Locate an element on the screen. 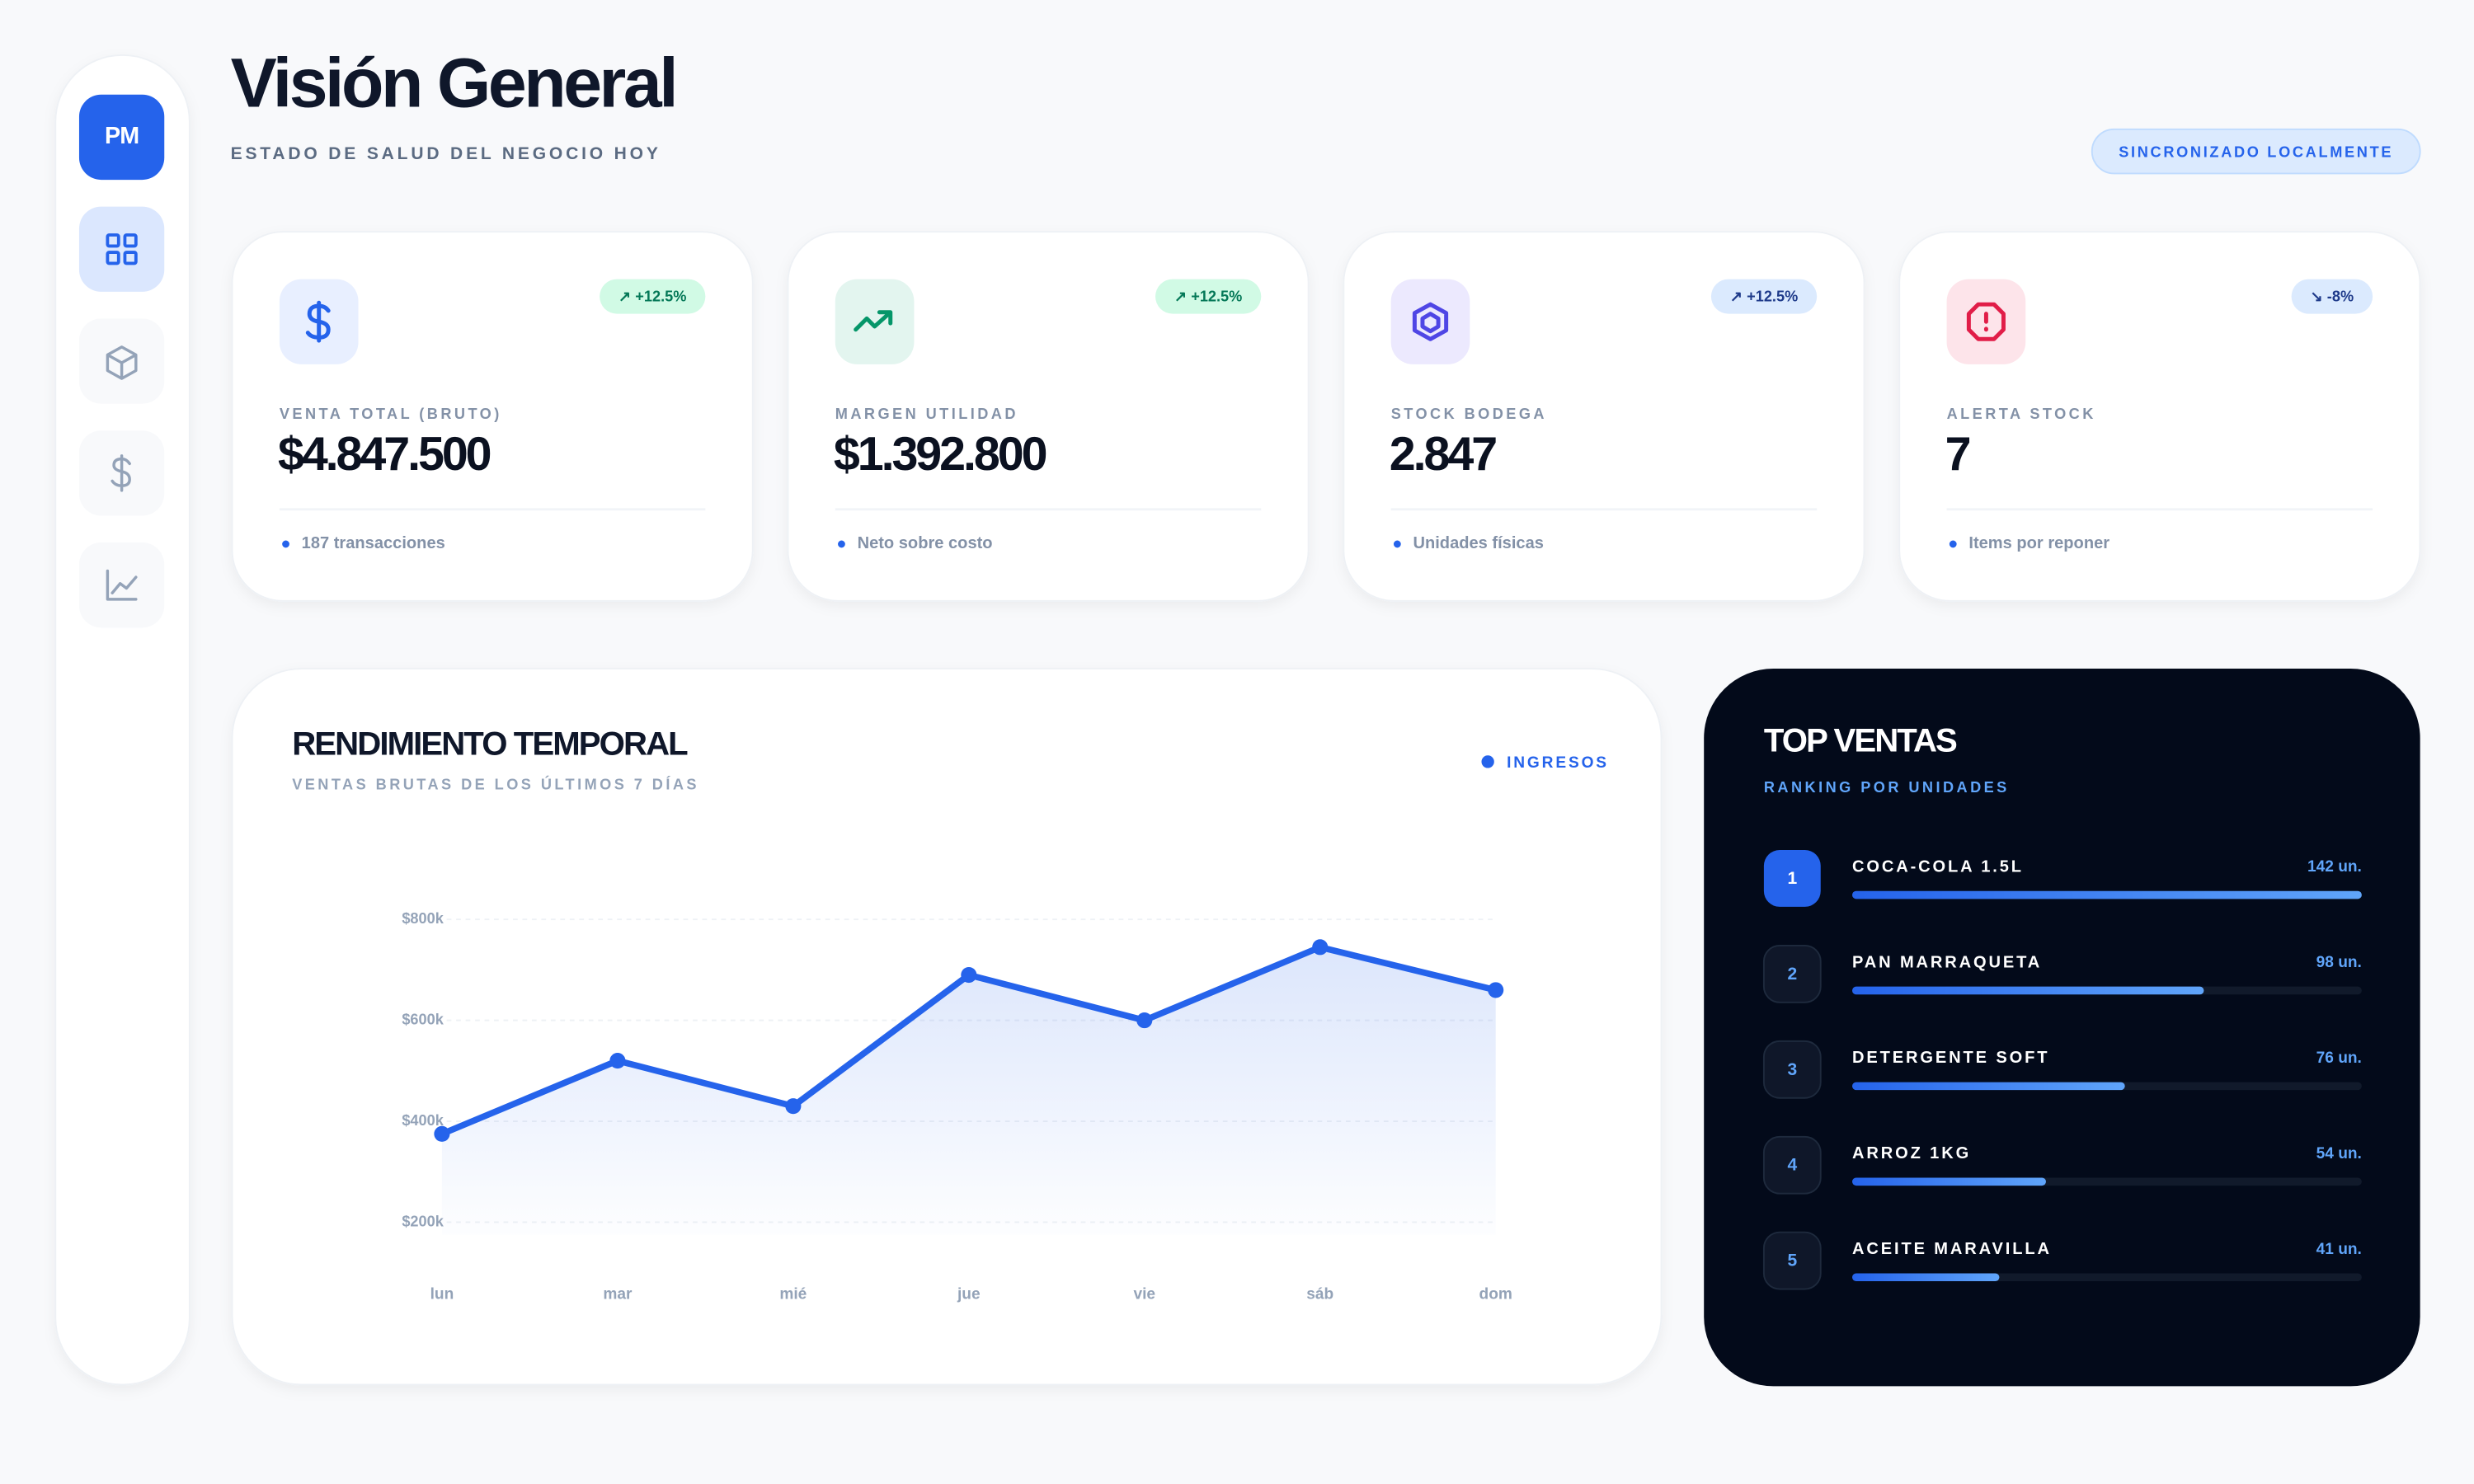 This screenshot has width=2474, height=1484. sync-status: SINCRONIZADO LOCALMENTE is located at coordinates (2256, 151).